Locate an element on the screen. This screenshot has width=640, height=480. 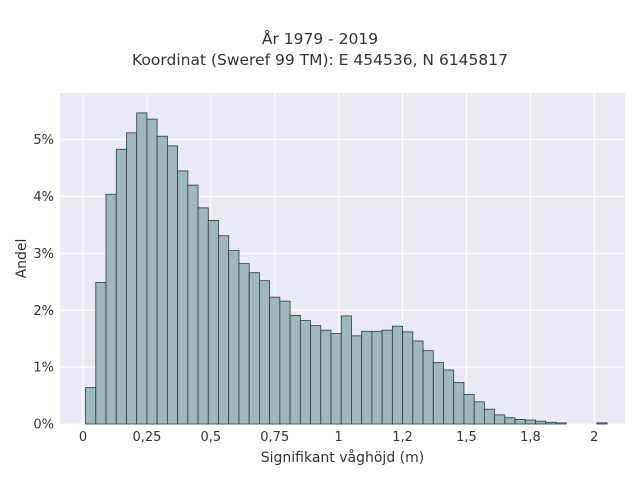
y-tick-label: 4% is located at coordinates (43, 197).